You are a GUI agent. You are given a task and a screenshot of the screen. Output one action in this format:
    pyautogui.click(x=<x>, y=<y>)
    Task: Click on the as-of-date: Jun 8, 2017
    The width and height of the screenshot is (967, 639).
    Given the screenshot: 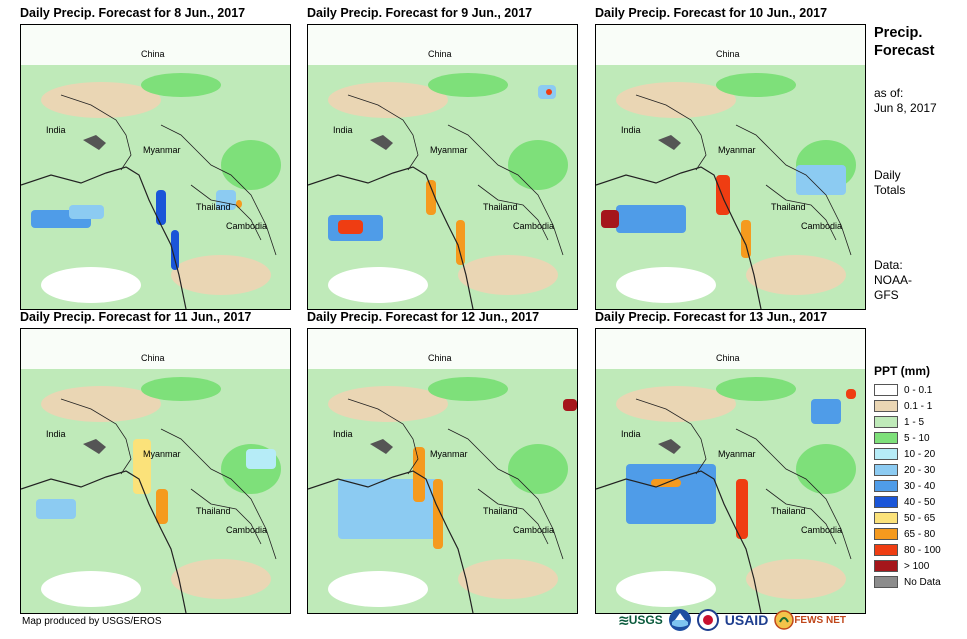 What is the action you would take?
    pyautogui.click(x=905, y=108)
    